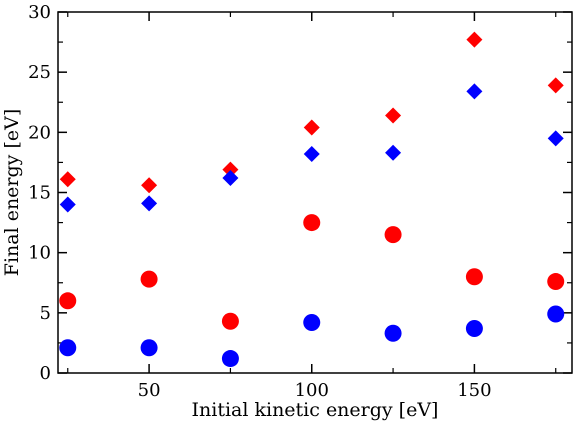 This screenshot has width=579, height=425. What do you see at coordinates (39, 132) in the screenshot?
I see `y-tick-label: 20` at bounding box center [39, 132].